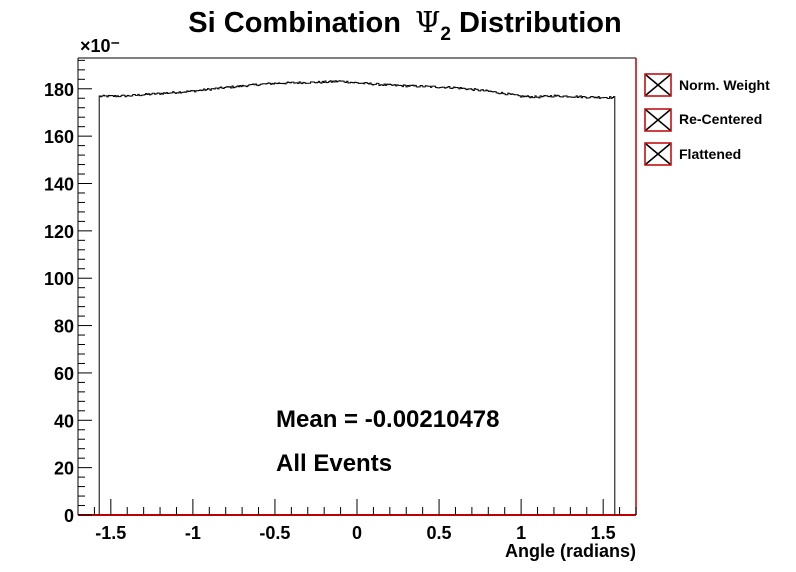 The image size is (796, 572). I want to click on x-tick-label: 0.5, so click(439, 533).